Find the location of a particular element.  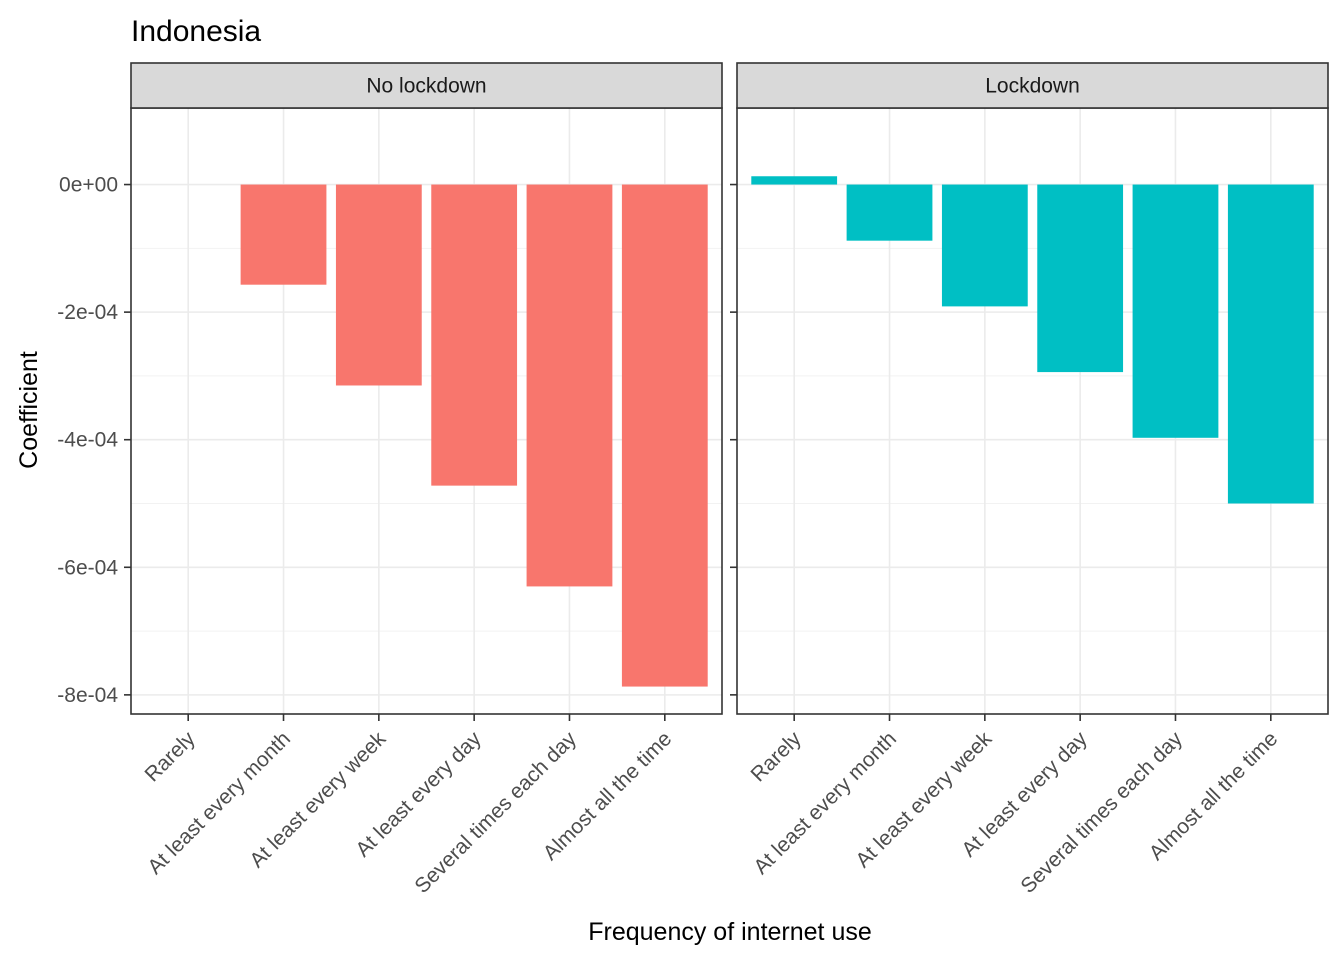

y-tick-label: -8e-04 is located at coordinates (87, 695).